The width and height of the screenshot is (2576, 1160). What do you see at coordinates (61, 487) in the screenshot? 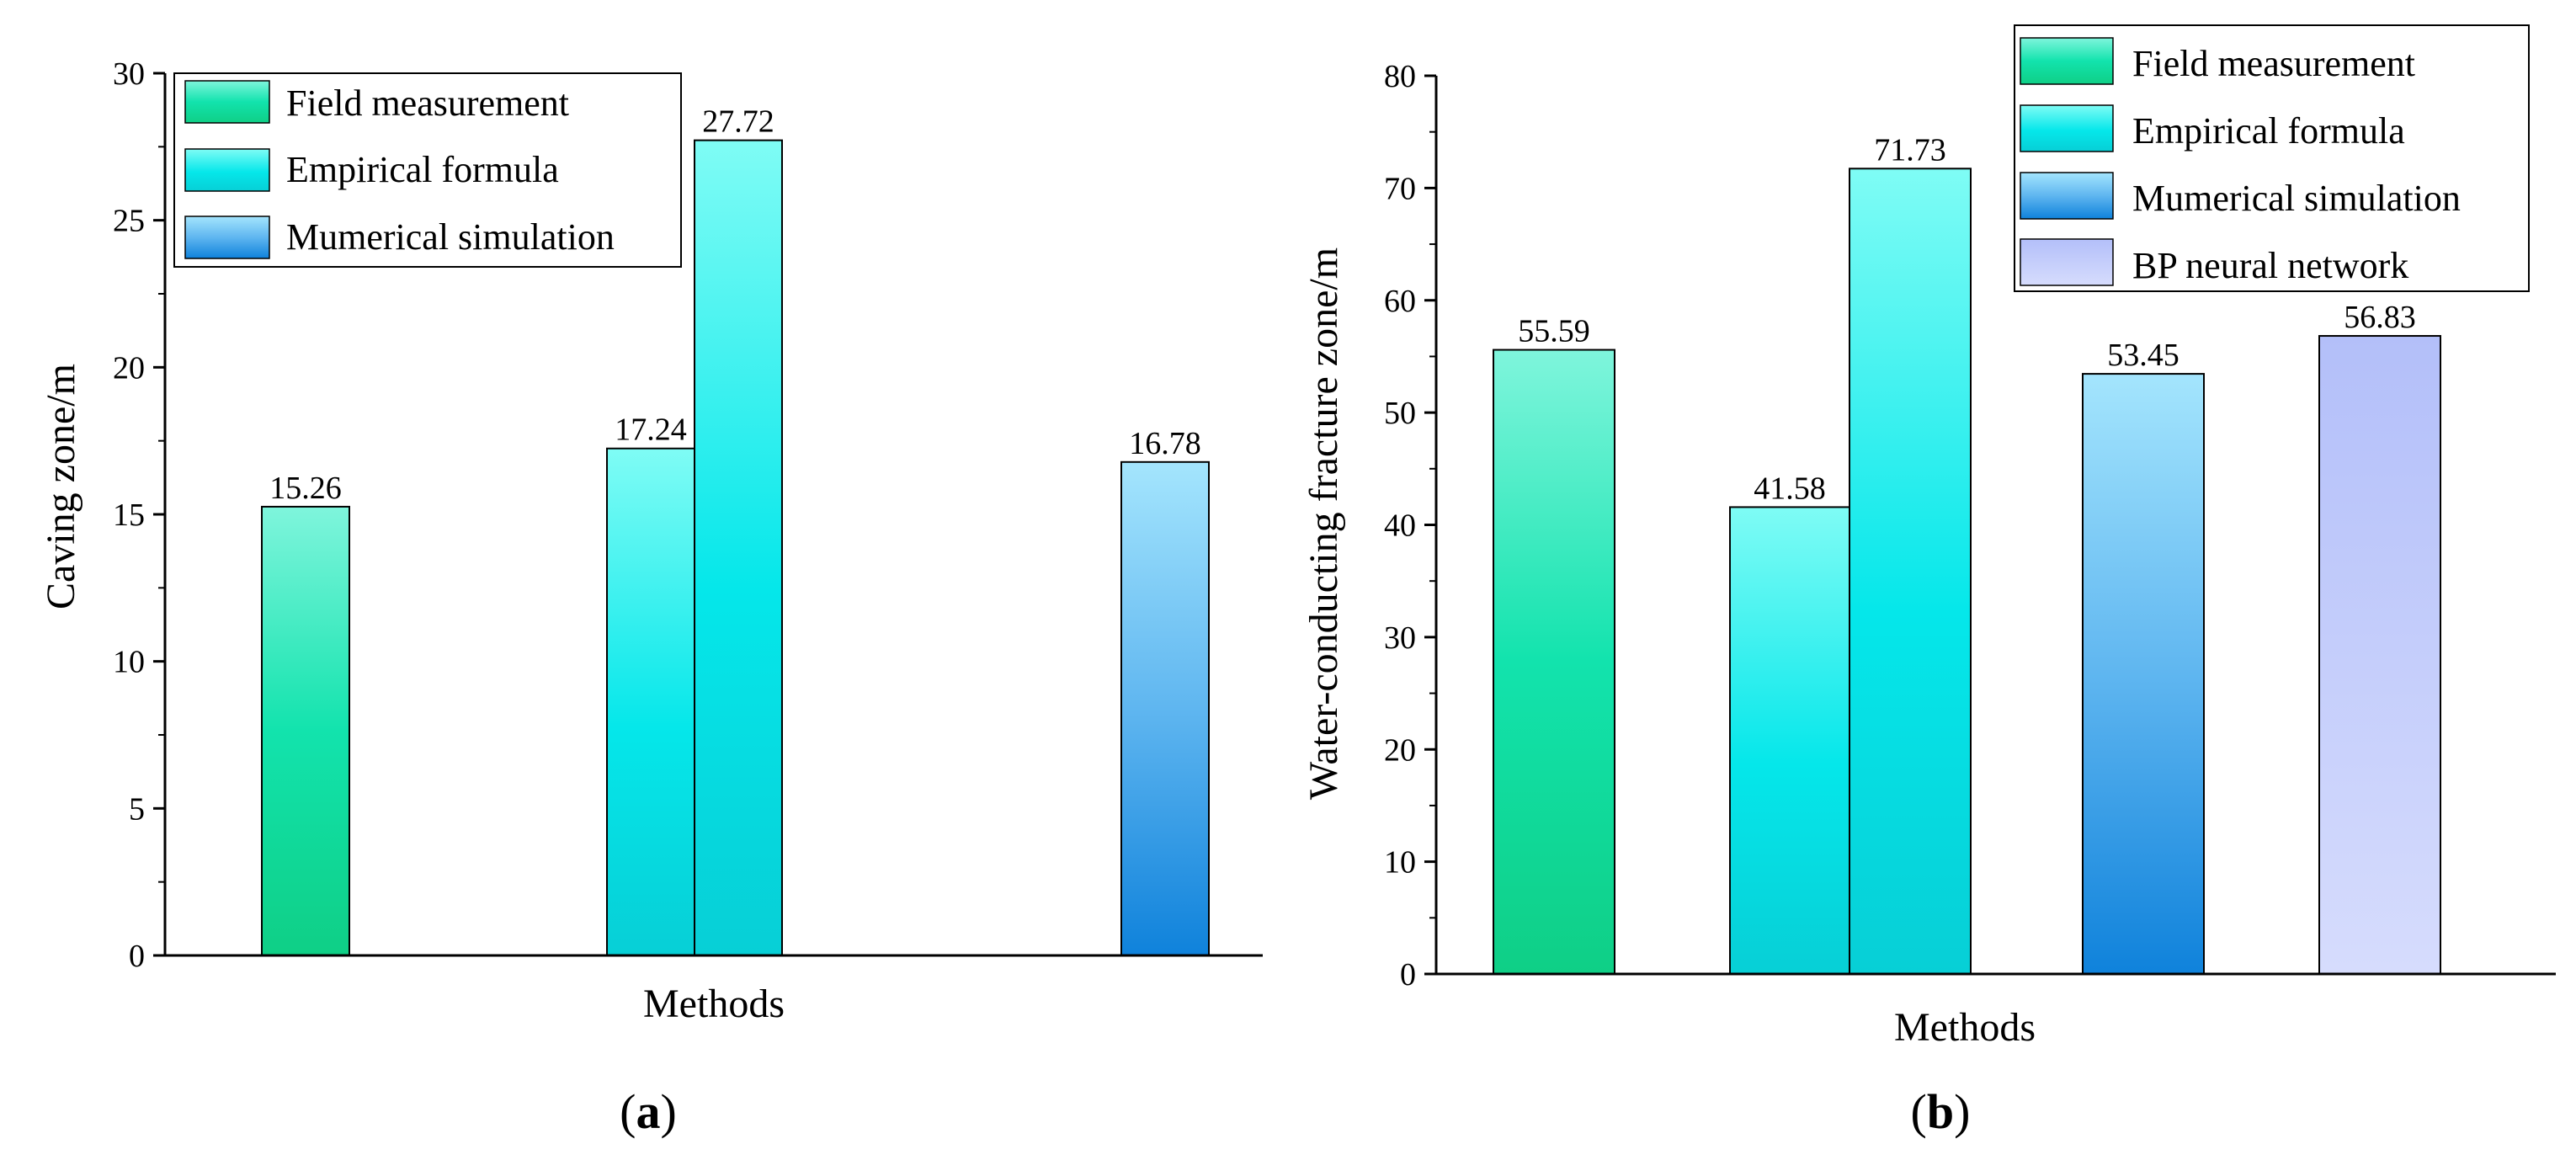
I see `panel-a-y-axis-title: Caving zone/m` at bounding box center [61, 487].